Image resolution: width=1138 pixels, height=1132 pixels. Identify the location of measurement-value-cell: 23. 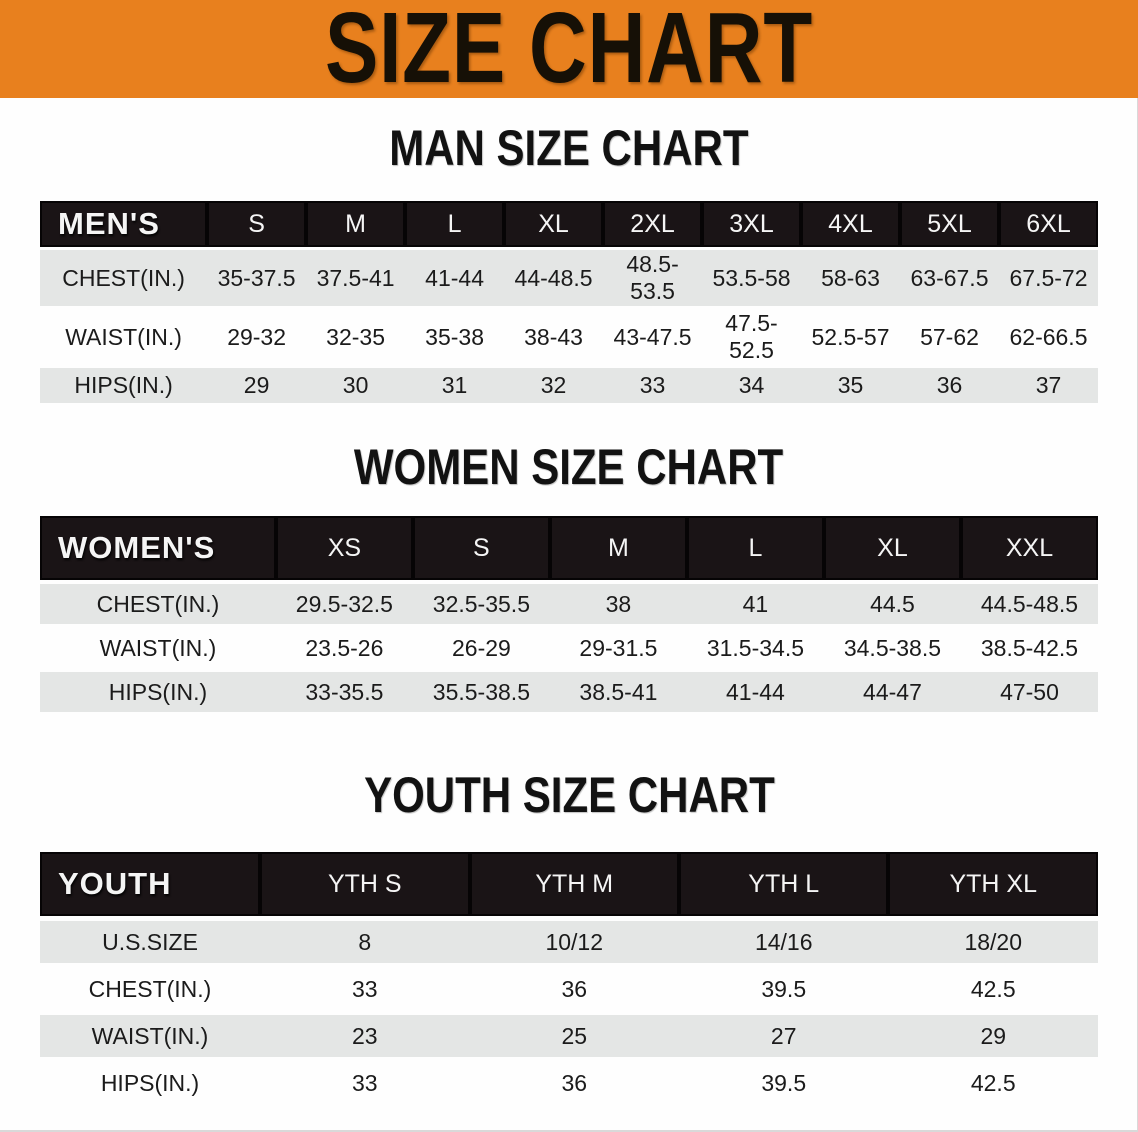
(365, 1036).